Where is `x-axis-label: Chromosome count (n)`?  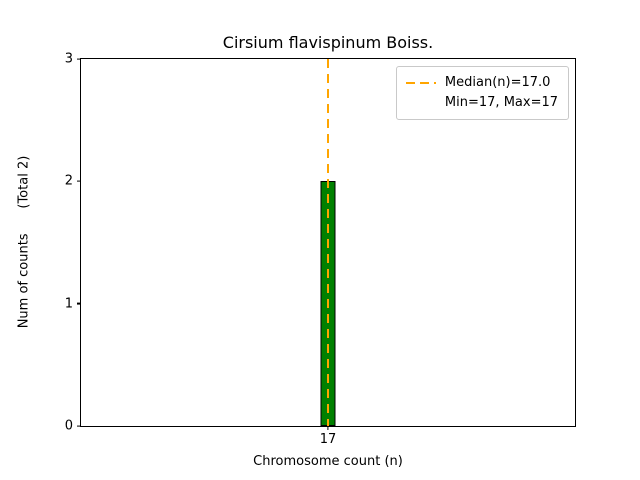
x-axis-label: Chromosome count (n) is located at coordinates (328, 461).